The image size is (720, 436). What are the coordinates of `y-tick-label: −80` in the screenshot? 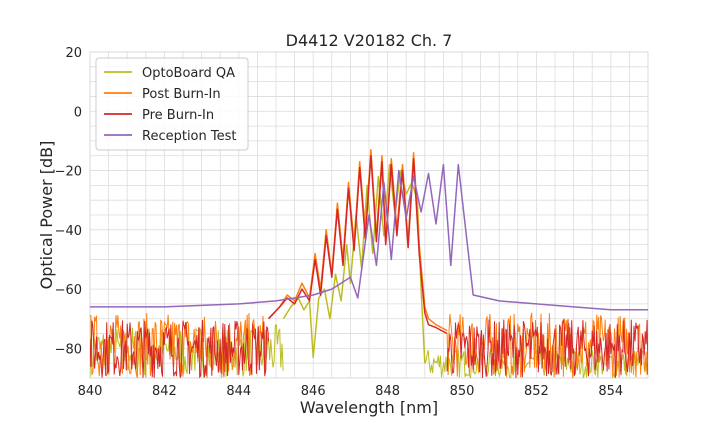 It's located at (68, 349).